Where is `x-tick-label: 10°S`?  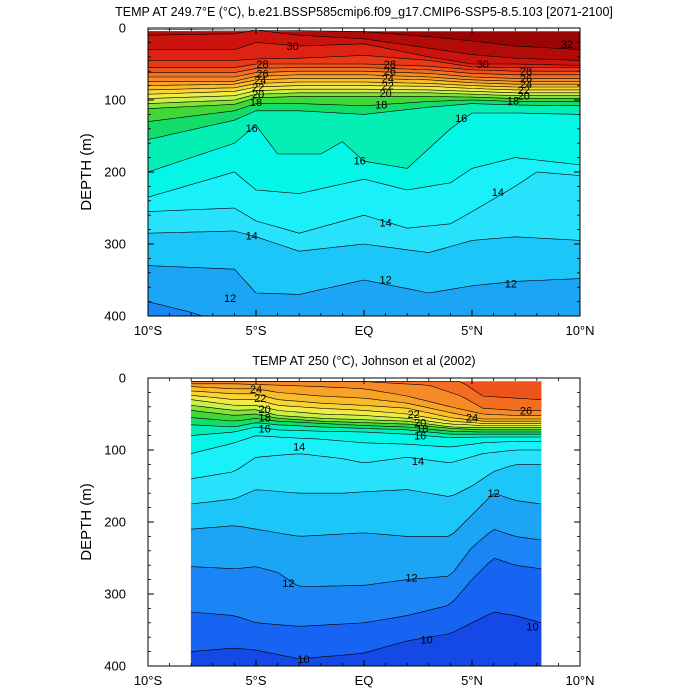
x-tick-label: 10°S is located at coordinates (148, 680).